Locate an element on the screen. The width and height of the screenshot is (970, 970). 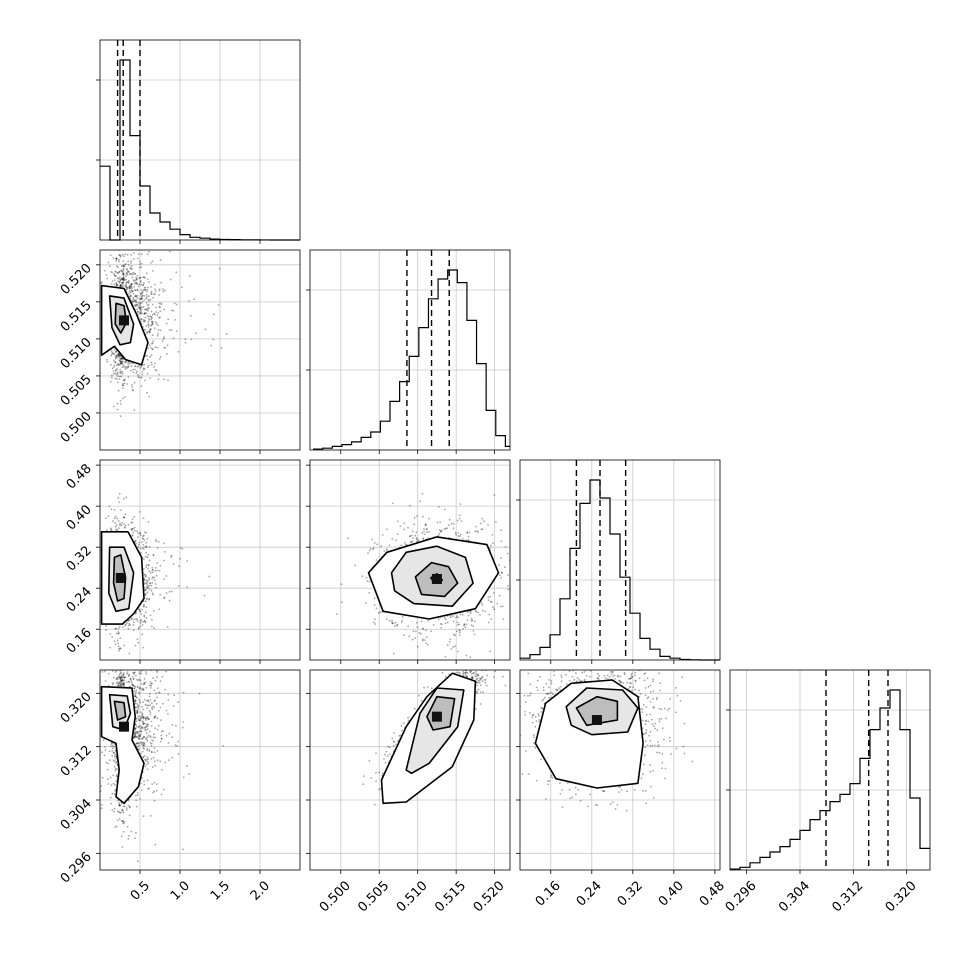
y-tick-label: 0.32 is located at coordinates (79, 558).